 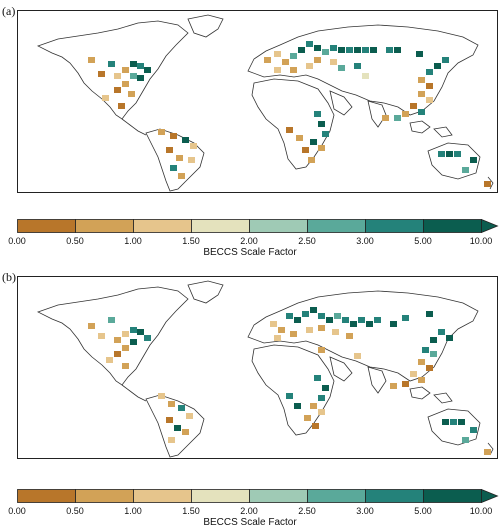 I want to click on colorbar-b-title: BECCS Scale Factor, so click(x=250, y=522).